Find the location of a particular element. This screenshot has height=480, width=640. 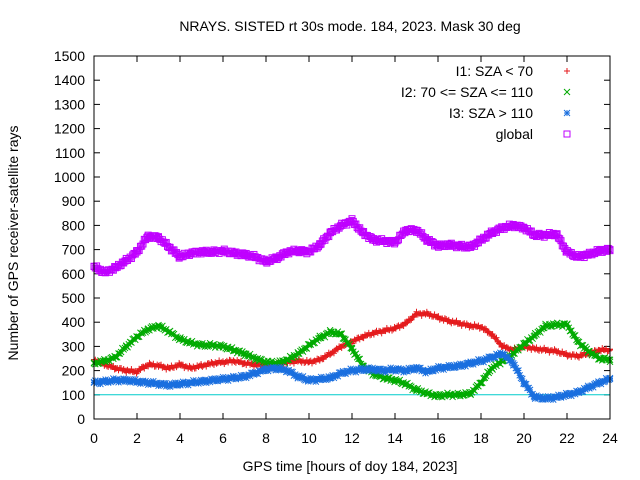

x-tick-label: 4 is located at coordinates (180, 438).